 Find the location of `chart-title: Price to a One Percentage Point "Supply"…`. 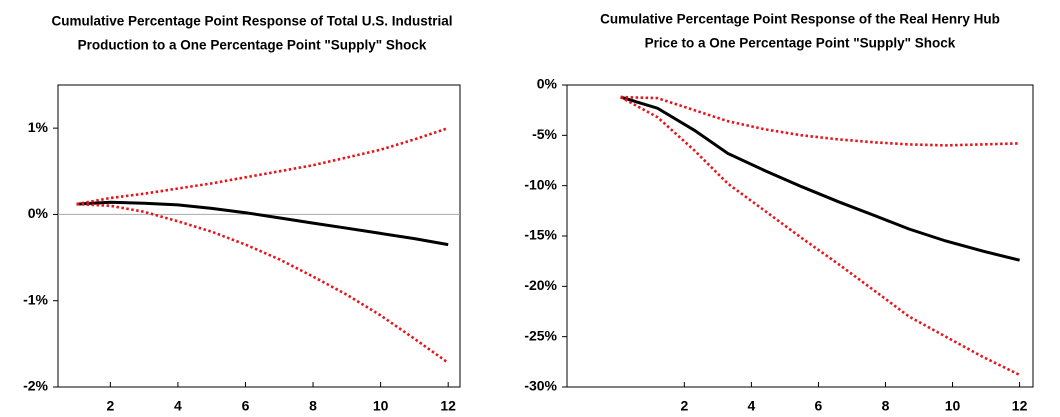

chart-title: Price to a One Percentage Point "Supply"… is located at coordinates (800, 43).